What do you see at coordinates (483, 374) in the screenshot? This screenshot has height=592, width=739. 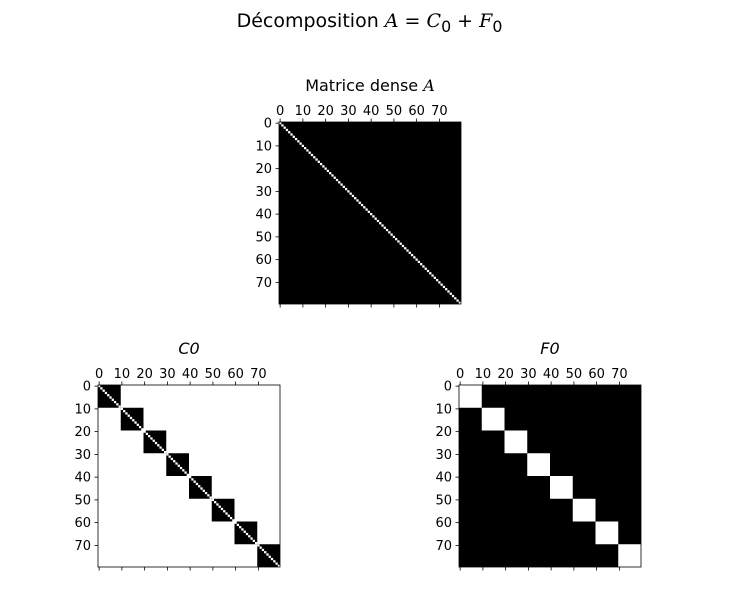 I see `matrix-f0-xtick-label: 10` at bounding box center [483, 374].